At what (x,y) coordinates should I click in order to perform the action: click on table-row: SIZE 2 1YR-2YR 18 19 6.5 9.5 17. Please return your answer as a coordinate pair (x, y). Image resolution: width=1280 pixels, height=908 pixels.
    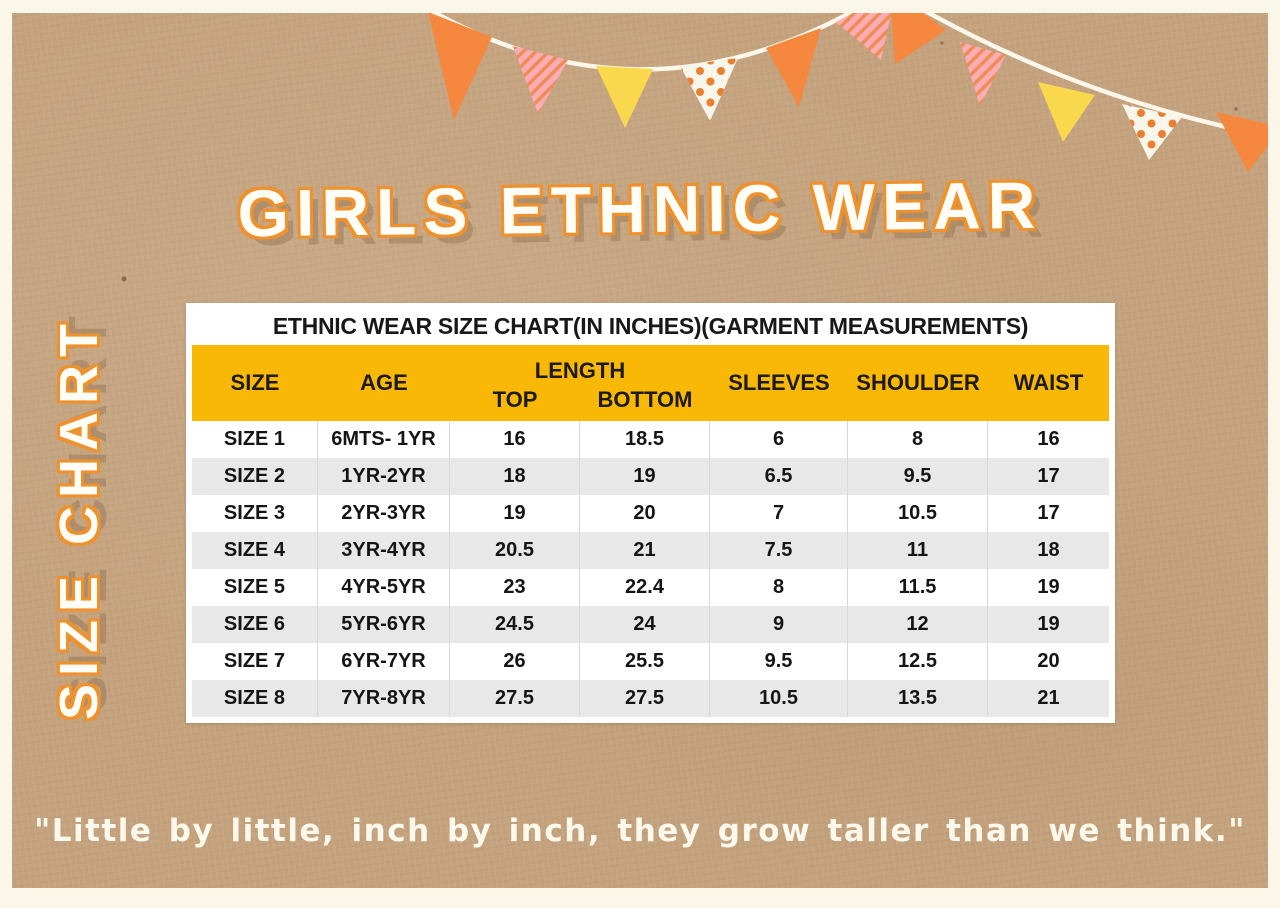
    Looking at the image, I should click on (650, 476).